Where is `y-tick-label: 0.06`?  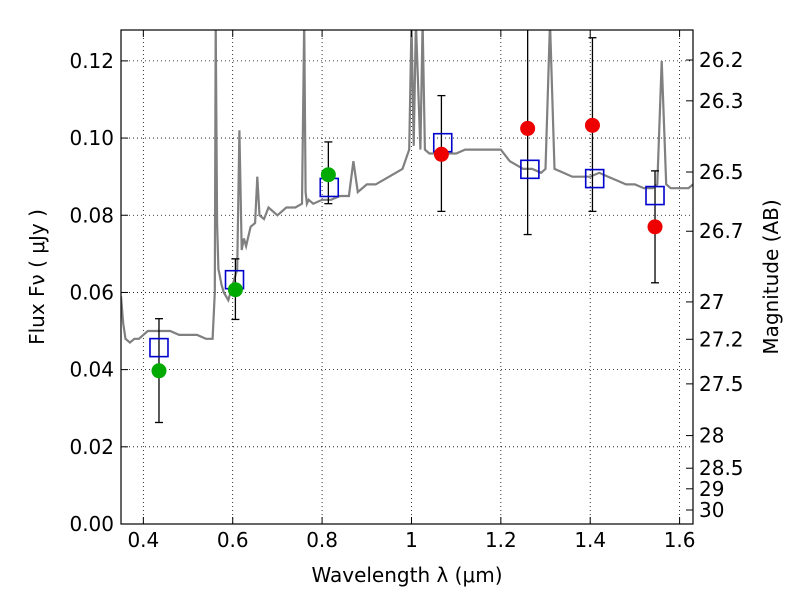
y-tick-label: 0.06 is located at coordinates (91, 292).